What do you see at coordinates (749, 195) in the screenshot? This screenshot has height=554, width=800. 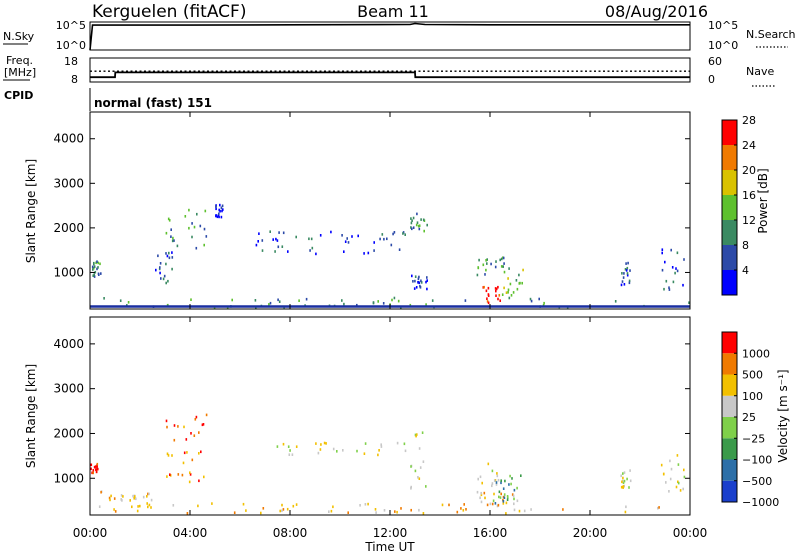 I see `colorbar-tick-label: 16` at bounding box center [749, 195].